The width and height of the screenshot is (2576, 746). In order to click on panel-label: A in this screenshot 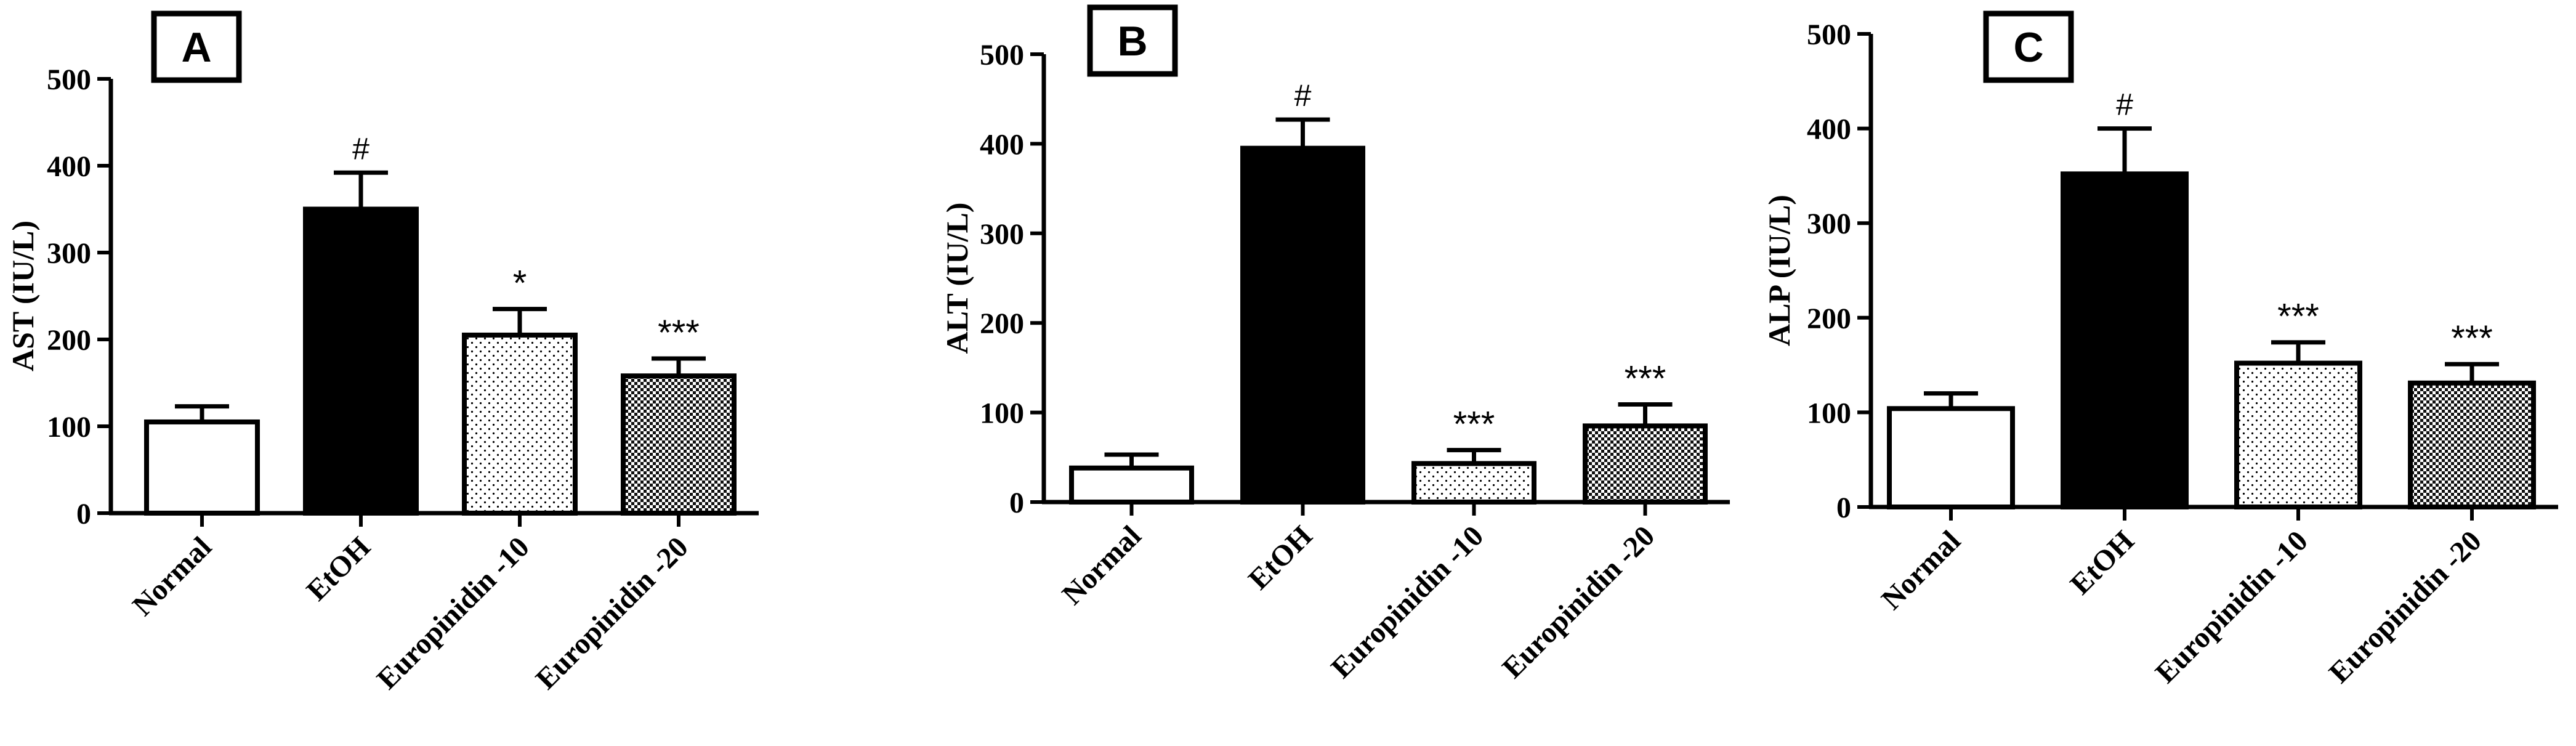, I will do `click(196, 47)`.